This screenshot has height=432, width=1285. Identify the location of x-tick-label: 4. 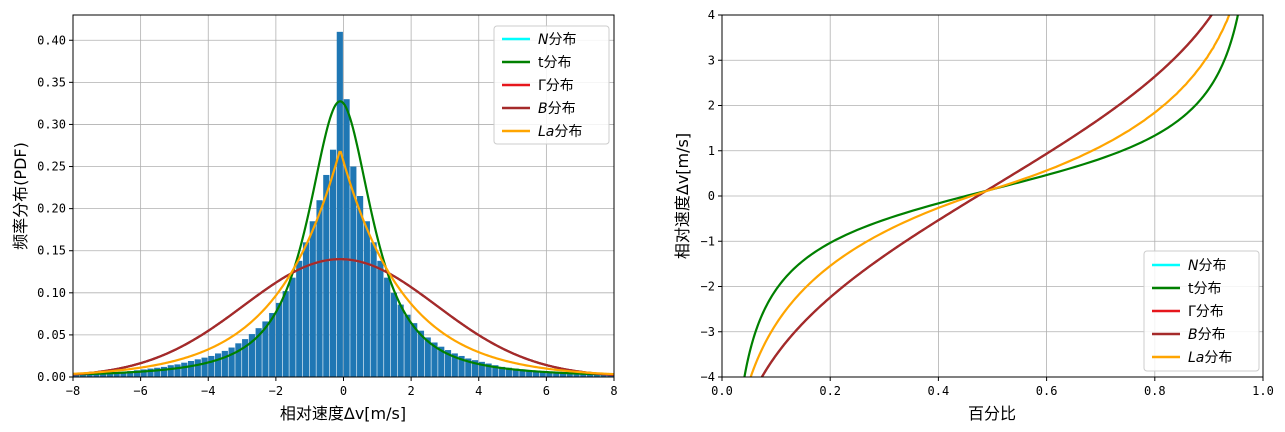
(478, 391).